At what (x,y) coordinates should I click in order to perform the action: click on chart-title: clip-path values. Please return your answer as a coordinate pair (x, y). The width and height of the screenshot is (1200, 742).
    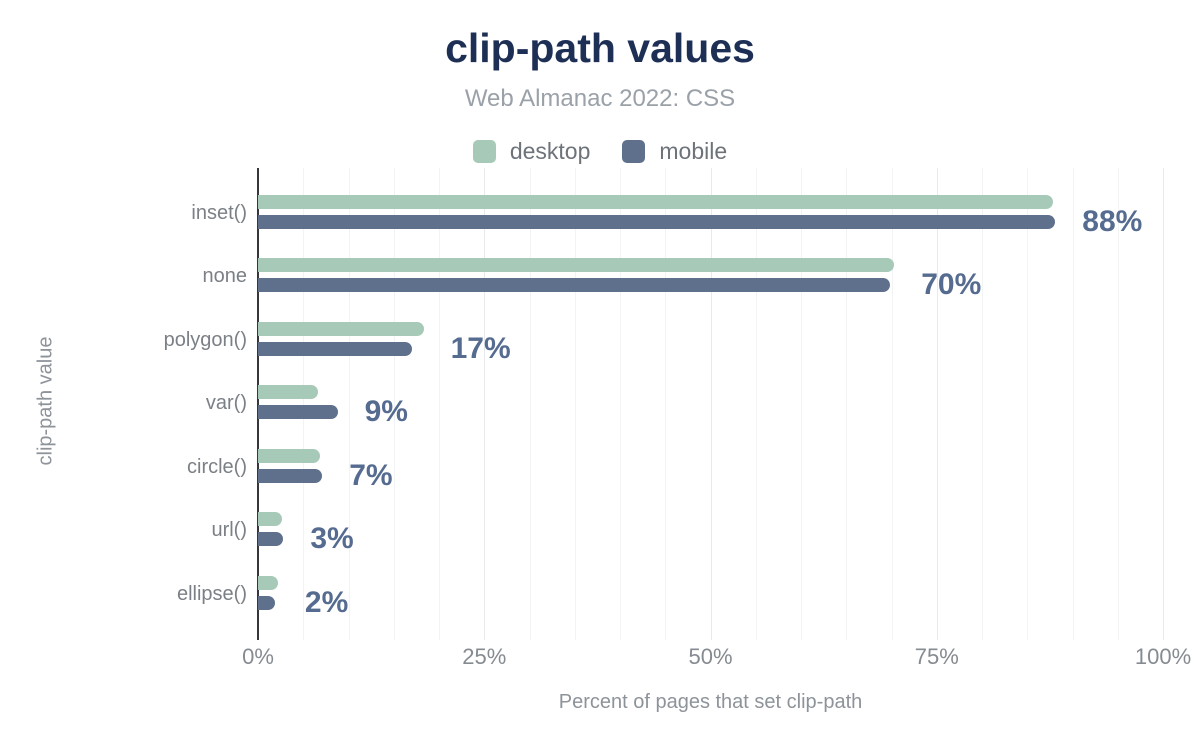
    Looking at the image, I should click on (600, 48).